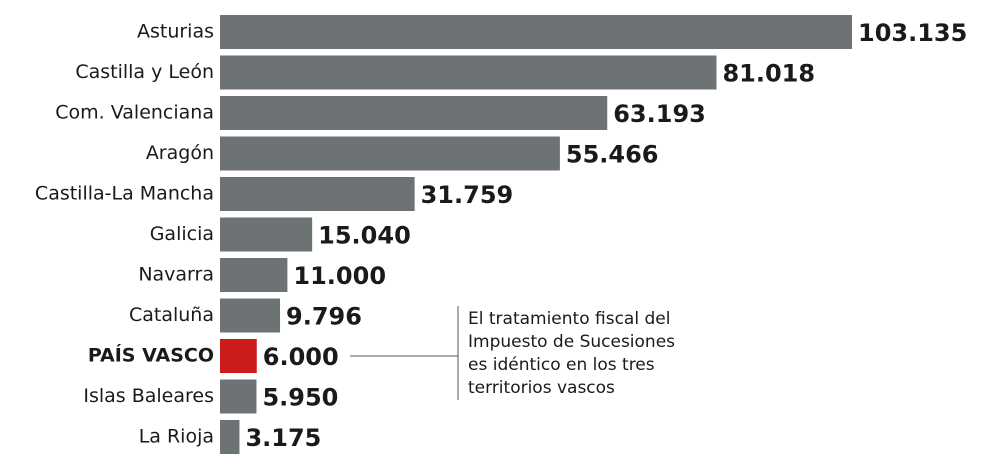 This screenshot has width=982, height=468. What do you see at coordinates (301, 357) in the screenshot?
I see `value-label: 6.000` at bounding box center [301, 357].